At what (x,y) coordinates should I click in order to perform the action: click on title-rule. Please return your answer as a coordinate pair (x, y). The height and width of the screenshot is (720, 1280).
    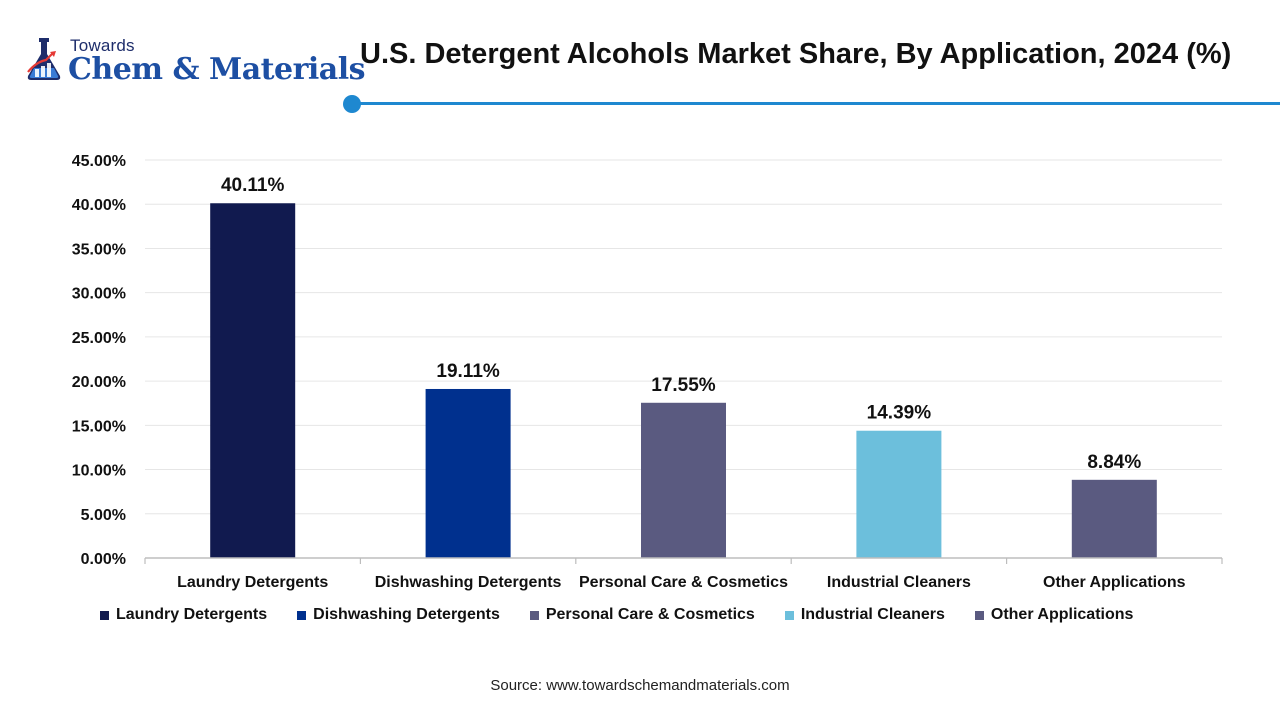
    Looking at the image, I should click on (816, 103).